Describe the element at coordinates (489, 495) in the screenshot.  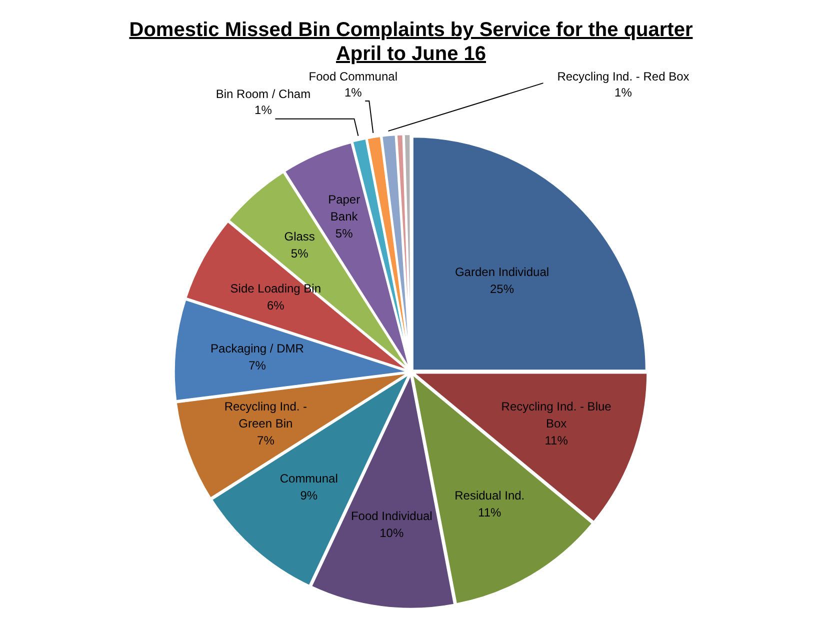
I see `slice-label: Residual Ind.` at that location.